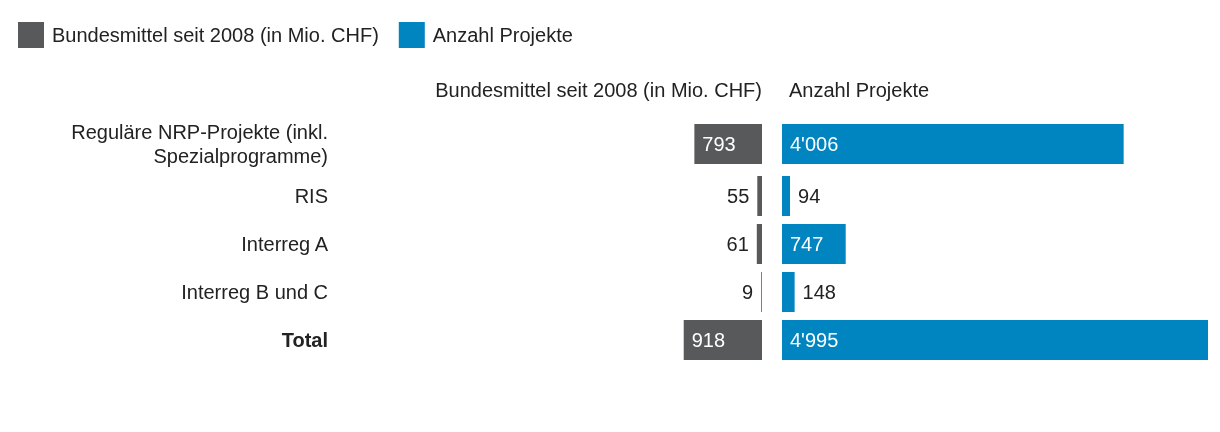 The image size is (1220, 432). Describe the element at coordinates (311, 196) in the screenshot. I see `y-tick-label: RIS` at that location.